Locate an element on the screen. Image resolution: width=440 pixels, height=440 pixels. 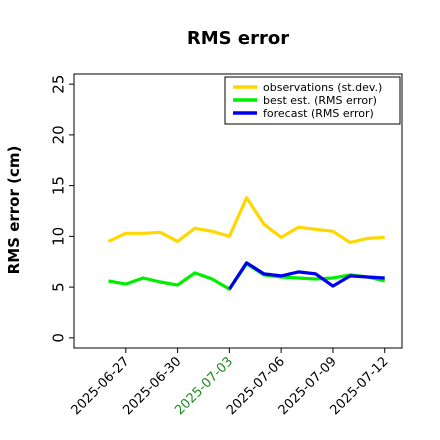
legend-entry: observations (st.dev.) is located at coordinates (322, 87).